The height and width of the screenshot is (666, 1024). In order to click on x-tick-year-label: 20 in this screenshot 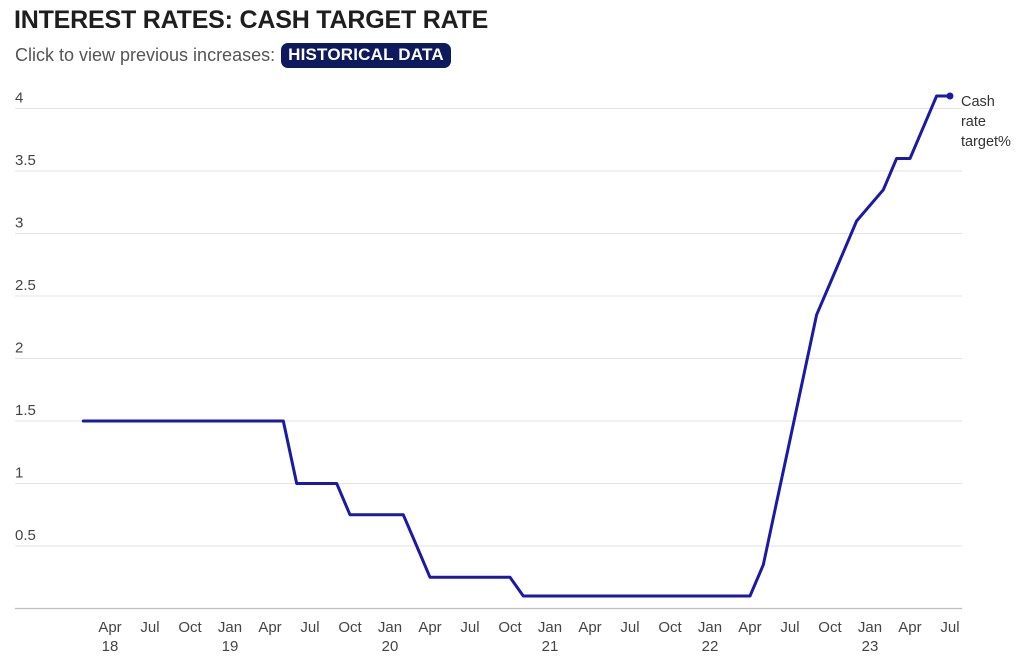, I will do `click(390, 646)`.